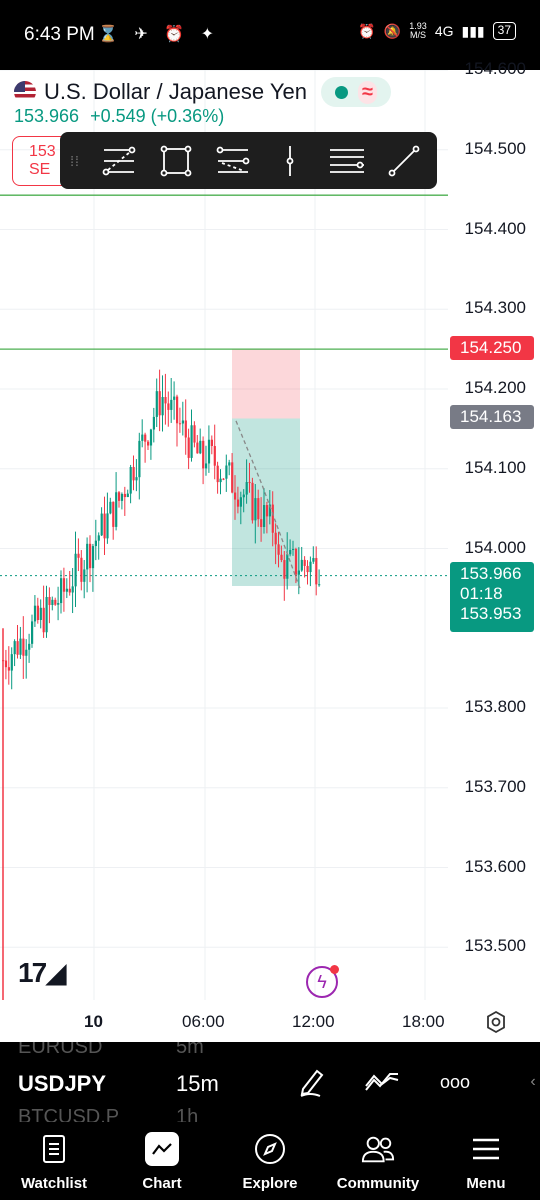 The height and width of the screenshot is (1200, 540). What do you see at coordinates (367, 30) in the screenshot?
I see `alarm-icon: ⏰` at bounding box center [367, 30].